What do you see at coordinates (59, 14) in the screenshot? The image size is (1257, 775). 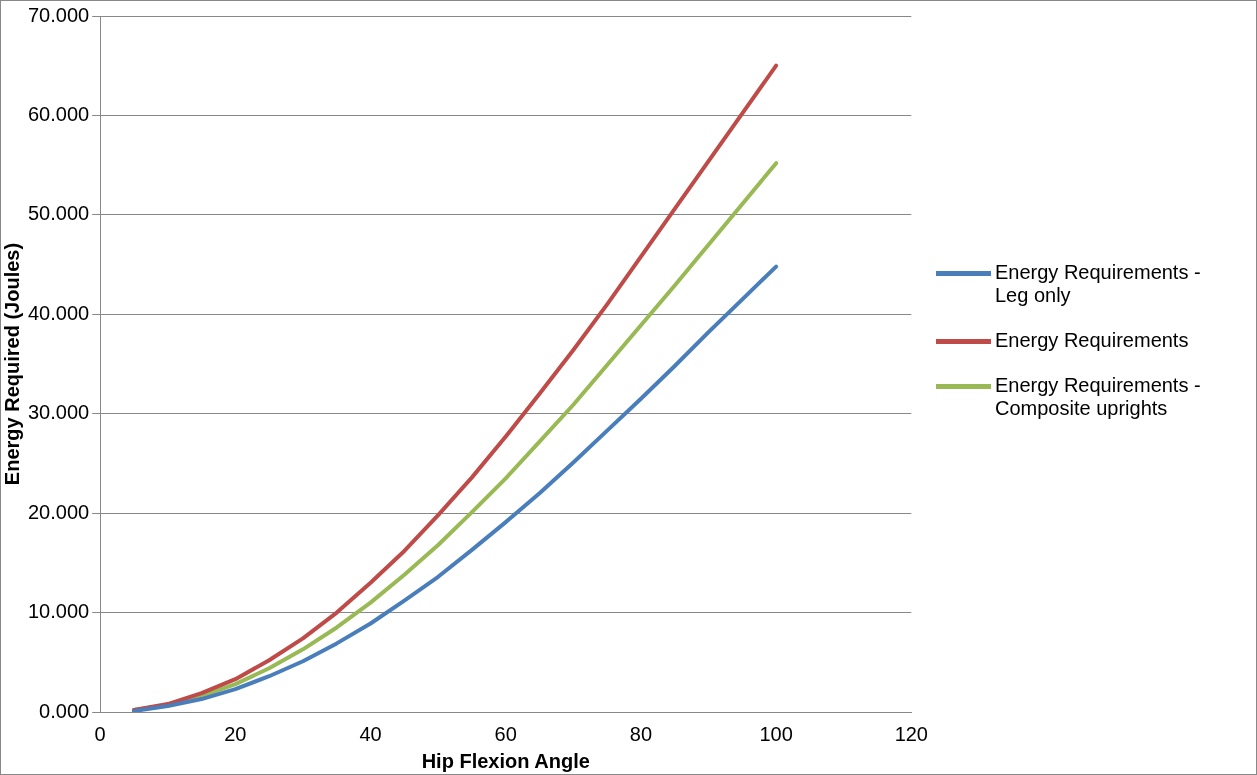 I see `y-tick-label: 70.000` at bounding box center [59, 14].